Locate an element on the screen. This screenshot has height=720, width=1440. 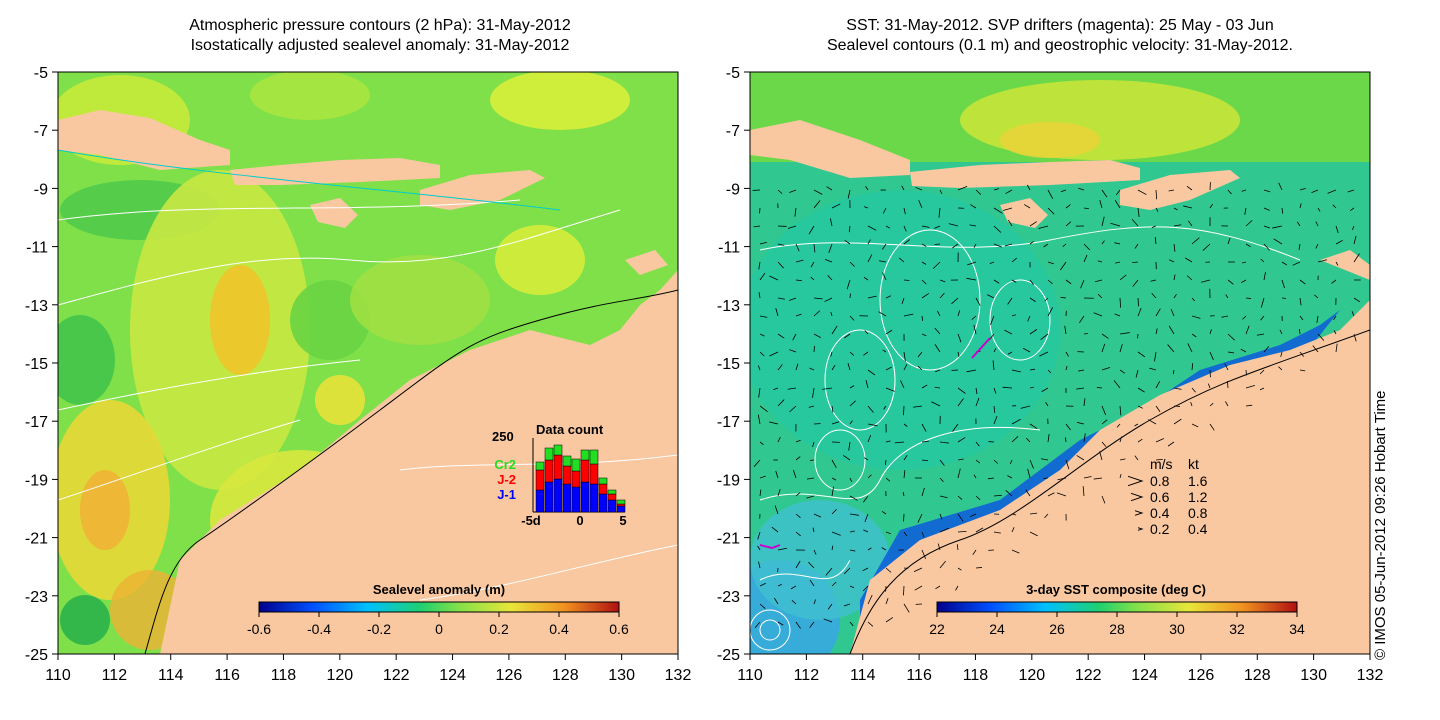
colorbar-tick-label: -0.4 is located at coordinates (319, 629).